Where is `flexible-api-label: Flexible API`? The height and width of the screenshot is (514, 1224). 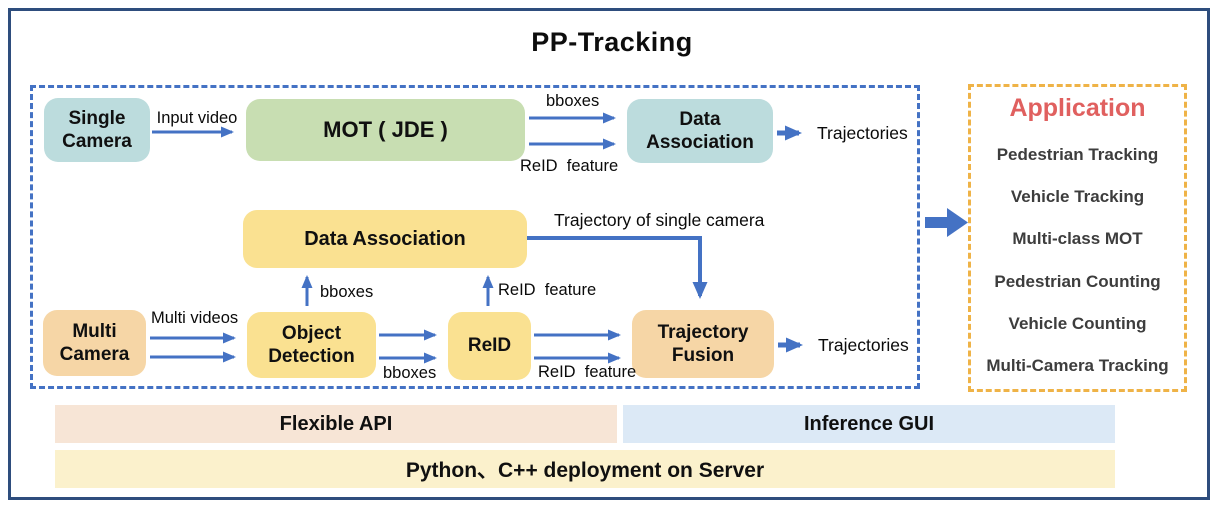 flexible-api-label: Flexible API is located at coordinates (336, 423).